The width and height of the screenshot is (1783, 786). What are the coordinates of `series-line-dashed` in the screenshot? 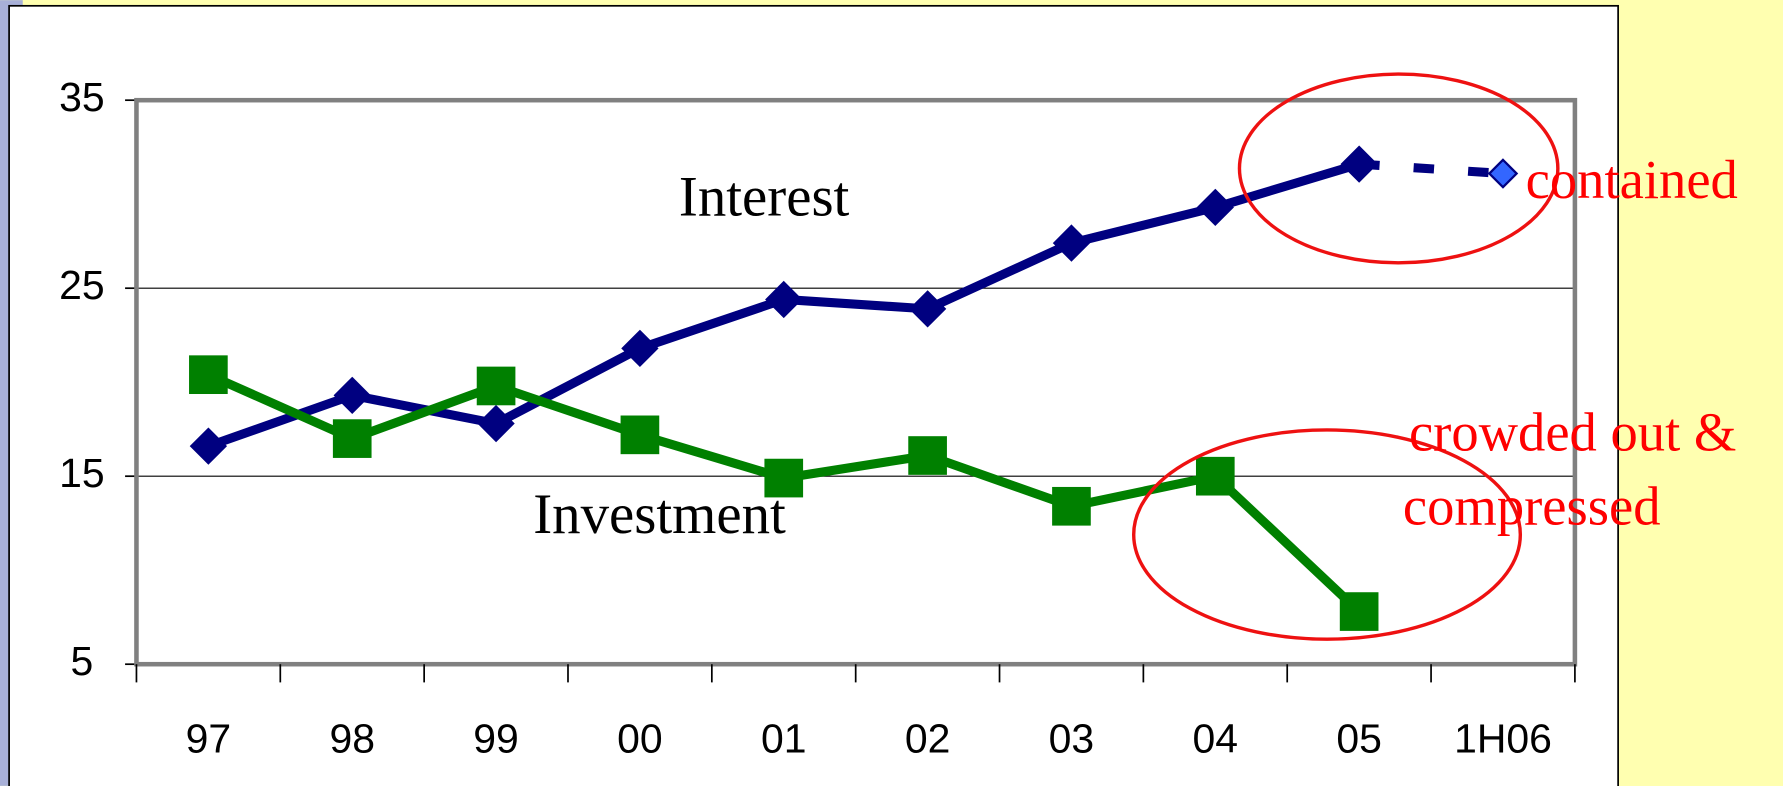 It's located at (1431, 169).